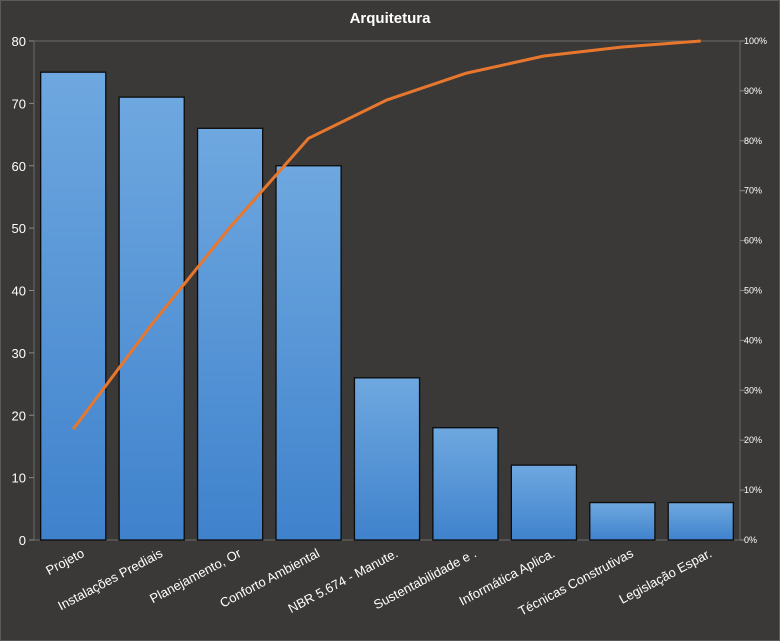  What do you see at coordinates (753, 291) in the screenshot?
I see `y2-tick-label: 50%` at bounding box center [753, 291].